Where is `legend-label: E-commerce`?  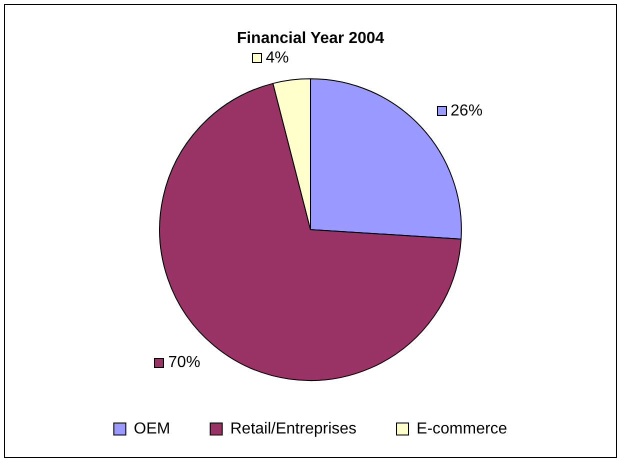
legend-label: E-commerce is located at coordinates (462, 429).